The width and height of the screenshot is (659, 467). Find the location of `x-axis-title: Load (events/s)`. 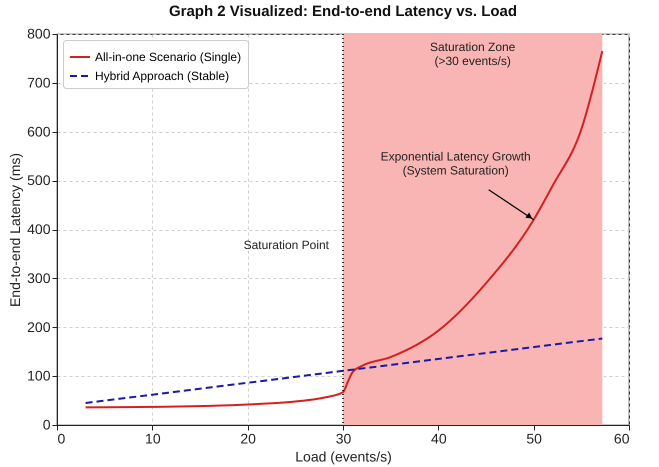

x-axis-title: Load (events/s) is located at coordinates (343, 456).